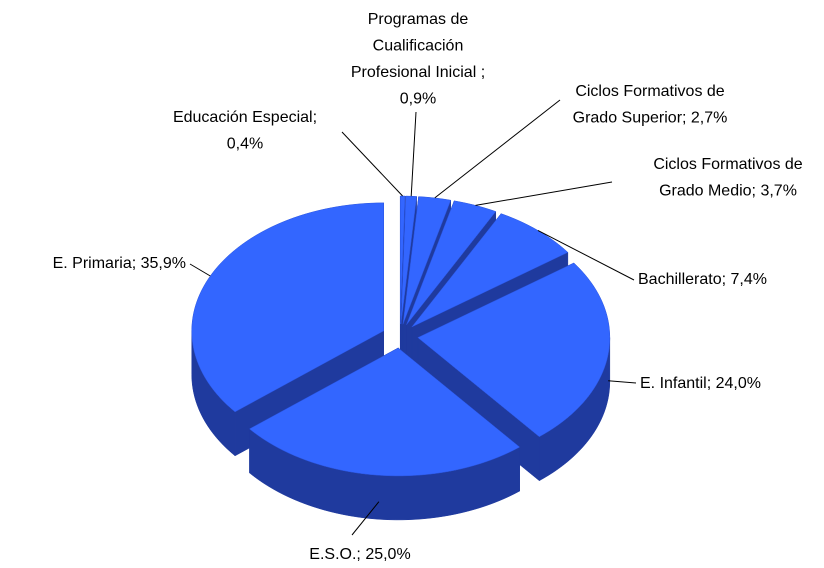 This screenshot has height=568, width=824. What do you see at coordinates (700, 383) in the screenshot?
I see `data-label: E. Infantil; 24,0%` at bounding box center [700, 383].